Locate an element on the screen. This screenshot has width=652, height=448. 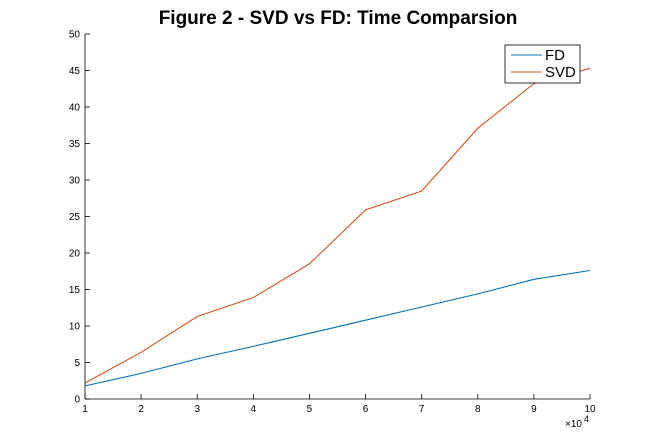
x-multiplier-exponent: 4 is located at coordinates (586, 419).